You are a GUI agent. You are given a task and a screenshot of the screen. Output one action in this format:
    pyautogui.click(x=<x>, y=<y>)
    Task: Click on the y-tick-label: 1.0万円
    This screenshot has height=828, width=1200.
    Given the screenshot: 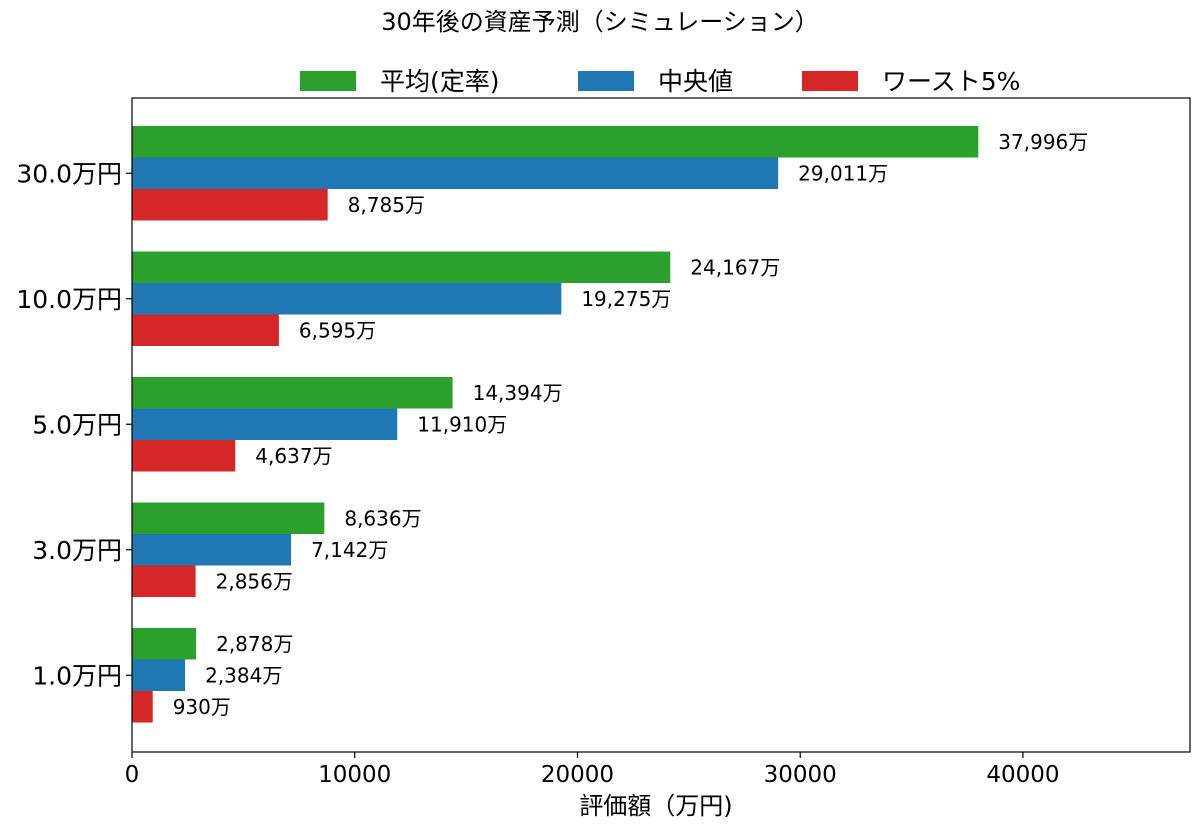 What is the action you would take?
    pyautogui.click(x=77, y=675)
    